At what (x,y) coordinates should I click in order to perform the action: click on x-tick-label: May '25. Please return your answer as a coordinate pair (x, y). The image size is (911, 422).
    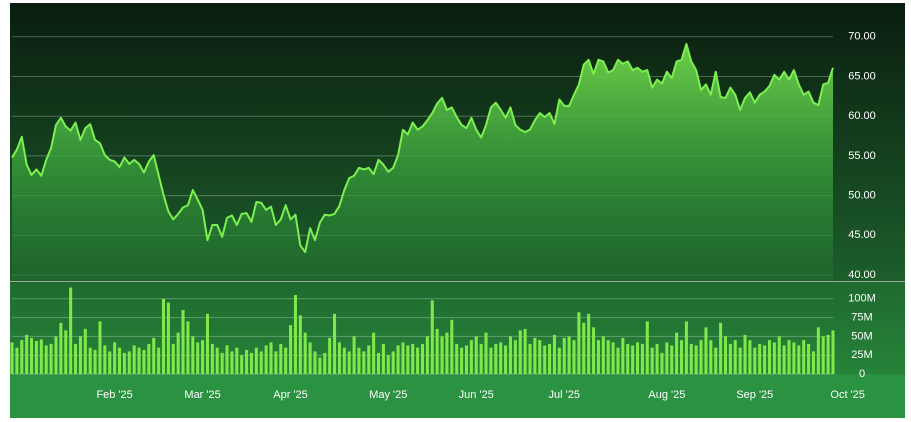
    Looking at the image, I should click on (388, 395).